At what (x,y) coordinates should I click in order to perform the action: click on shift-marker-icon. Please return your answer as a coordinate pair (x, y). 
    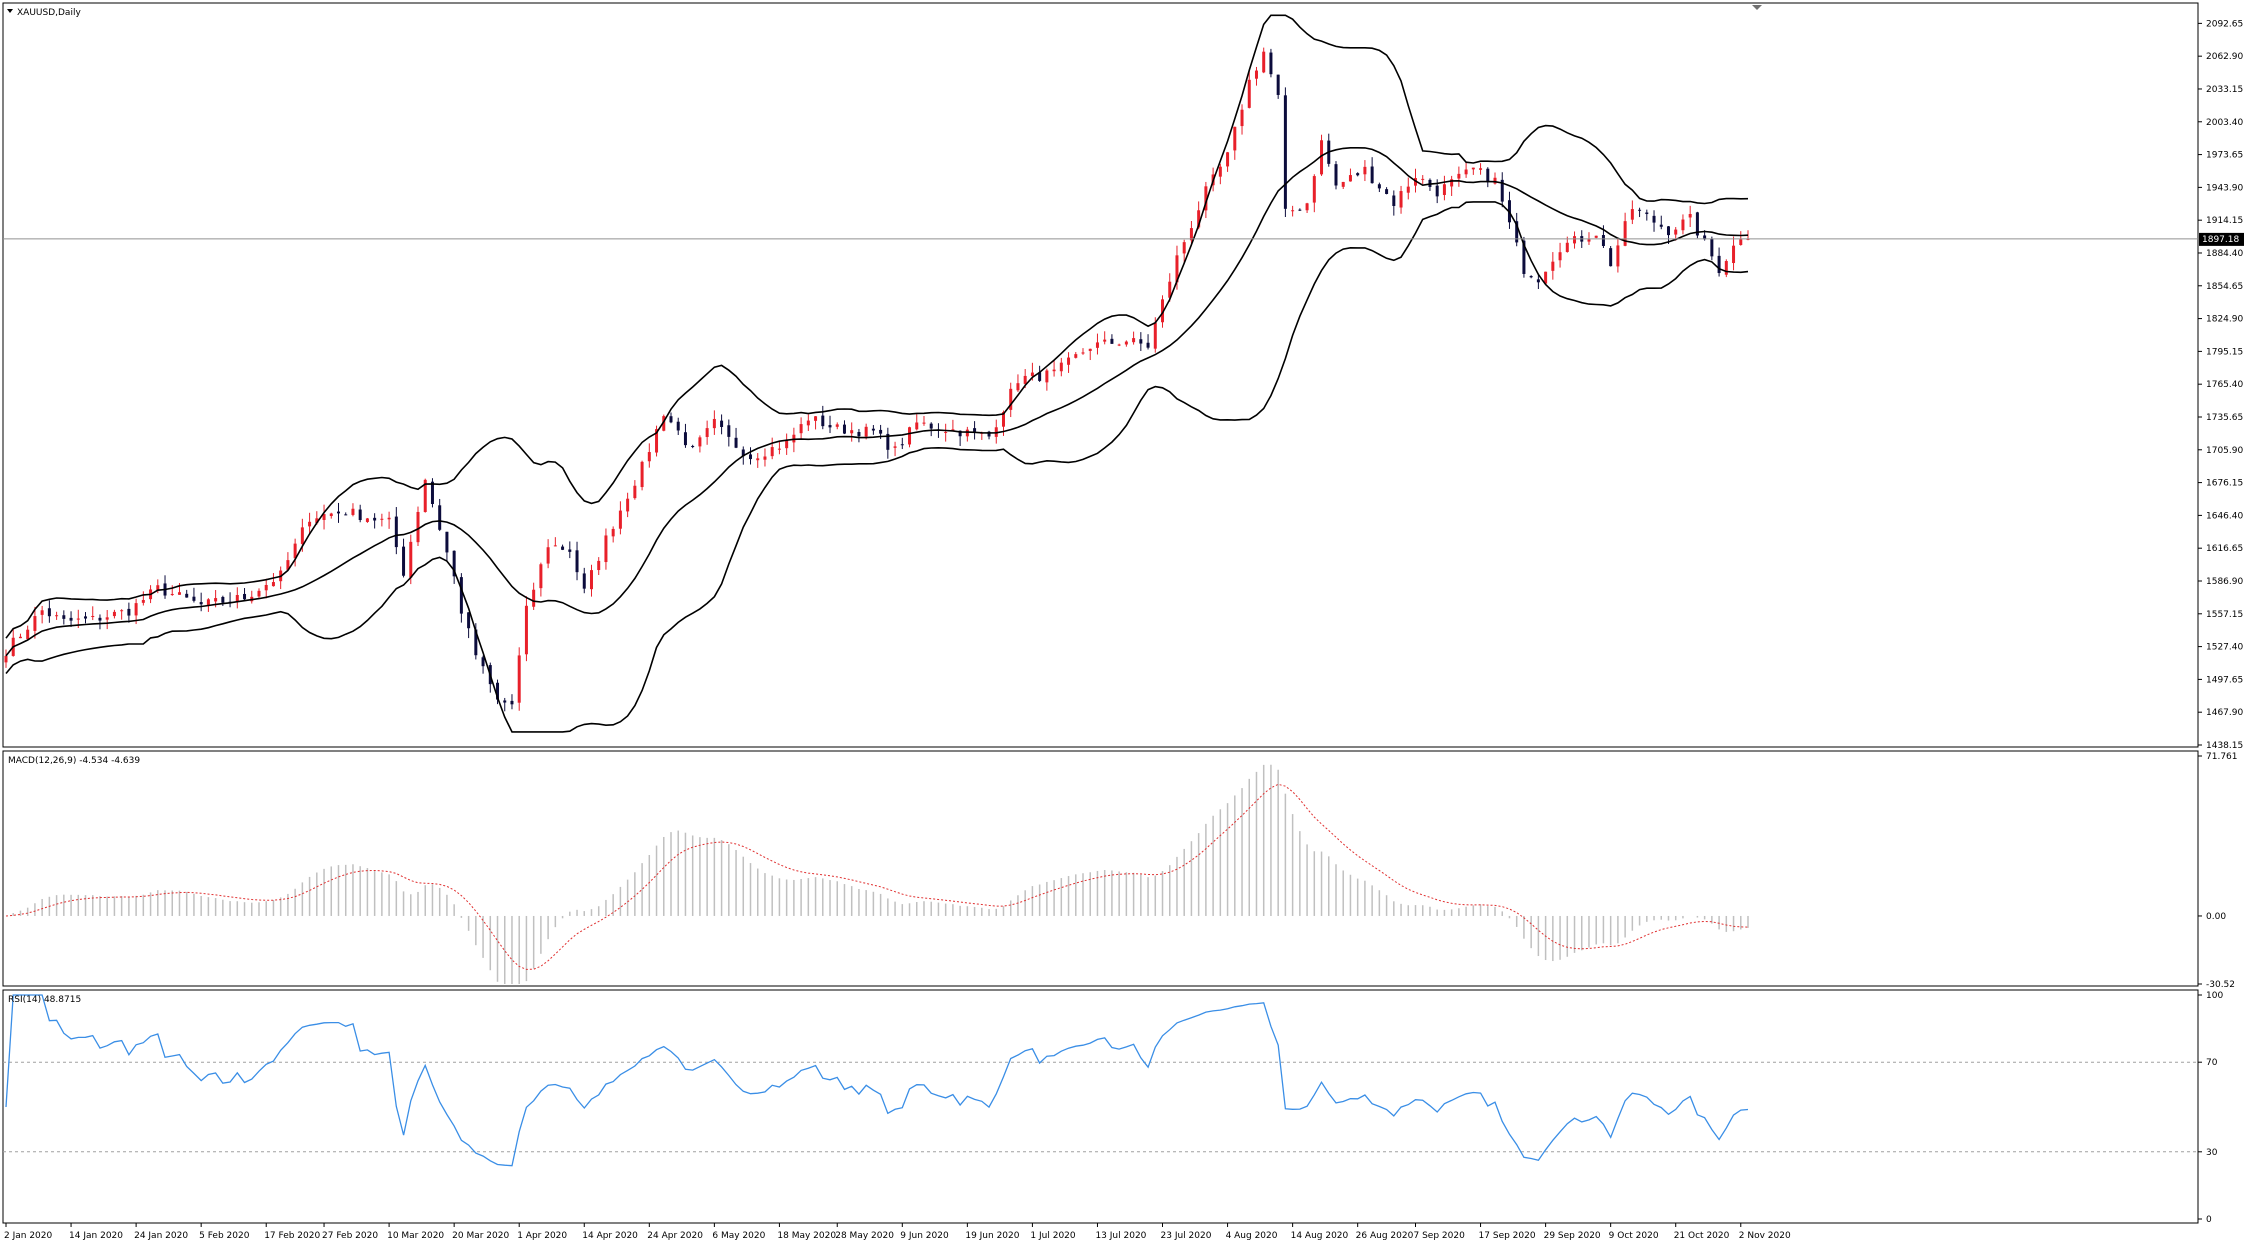
    Looking at the image, I should click on (1757, 7).